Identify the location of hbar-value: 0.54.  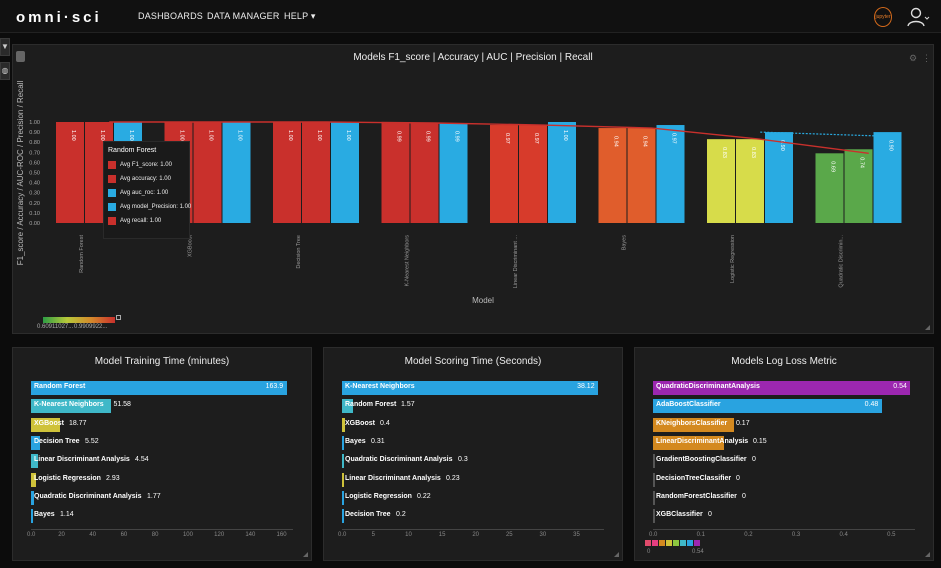
(900, 386).